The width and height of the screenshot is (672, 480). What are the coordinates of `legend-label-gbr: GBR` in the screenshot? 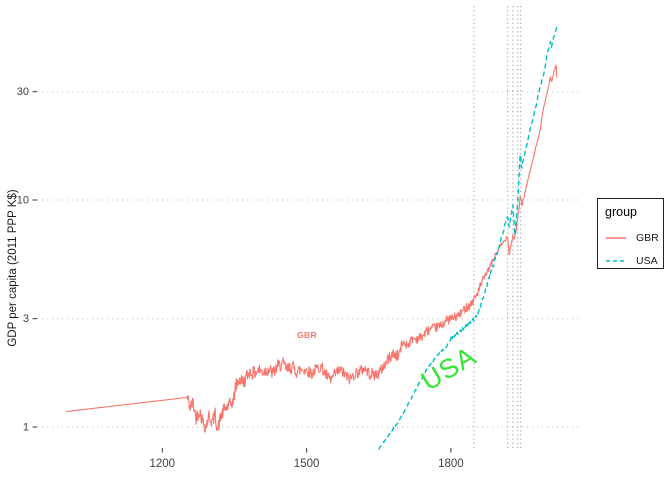 It's located at (647, 237).